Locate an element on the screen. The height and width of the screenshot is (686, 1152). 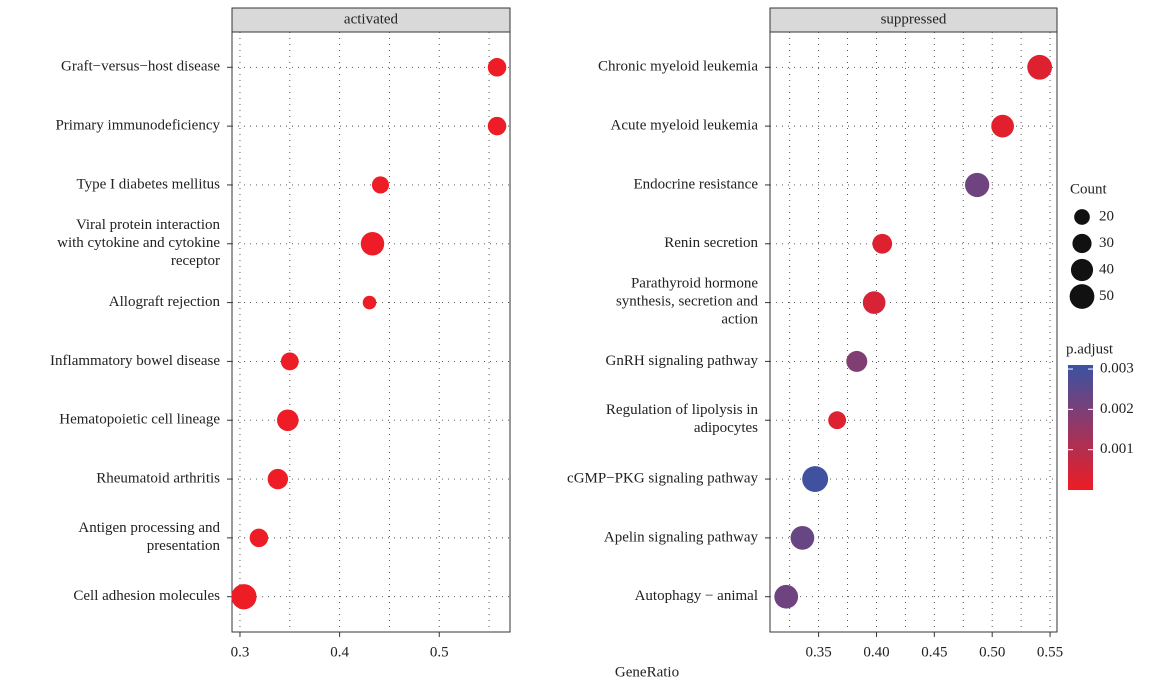
y-tick-label: Acute myeloid leukemia is located at coordinates (685, 126).